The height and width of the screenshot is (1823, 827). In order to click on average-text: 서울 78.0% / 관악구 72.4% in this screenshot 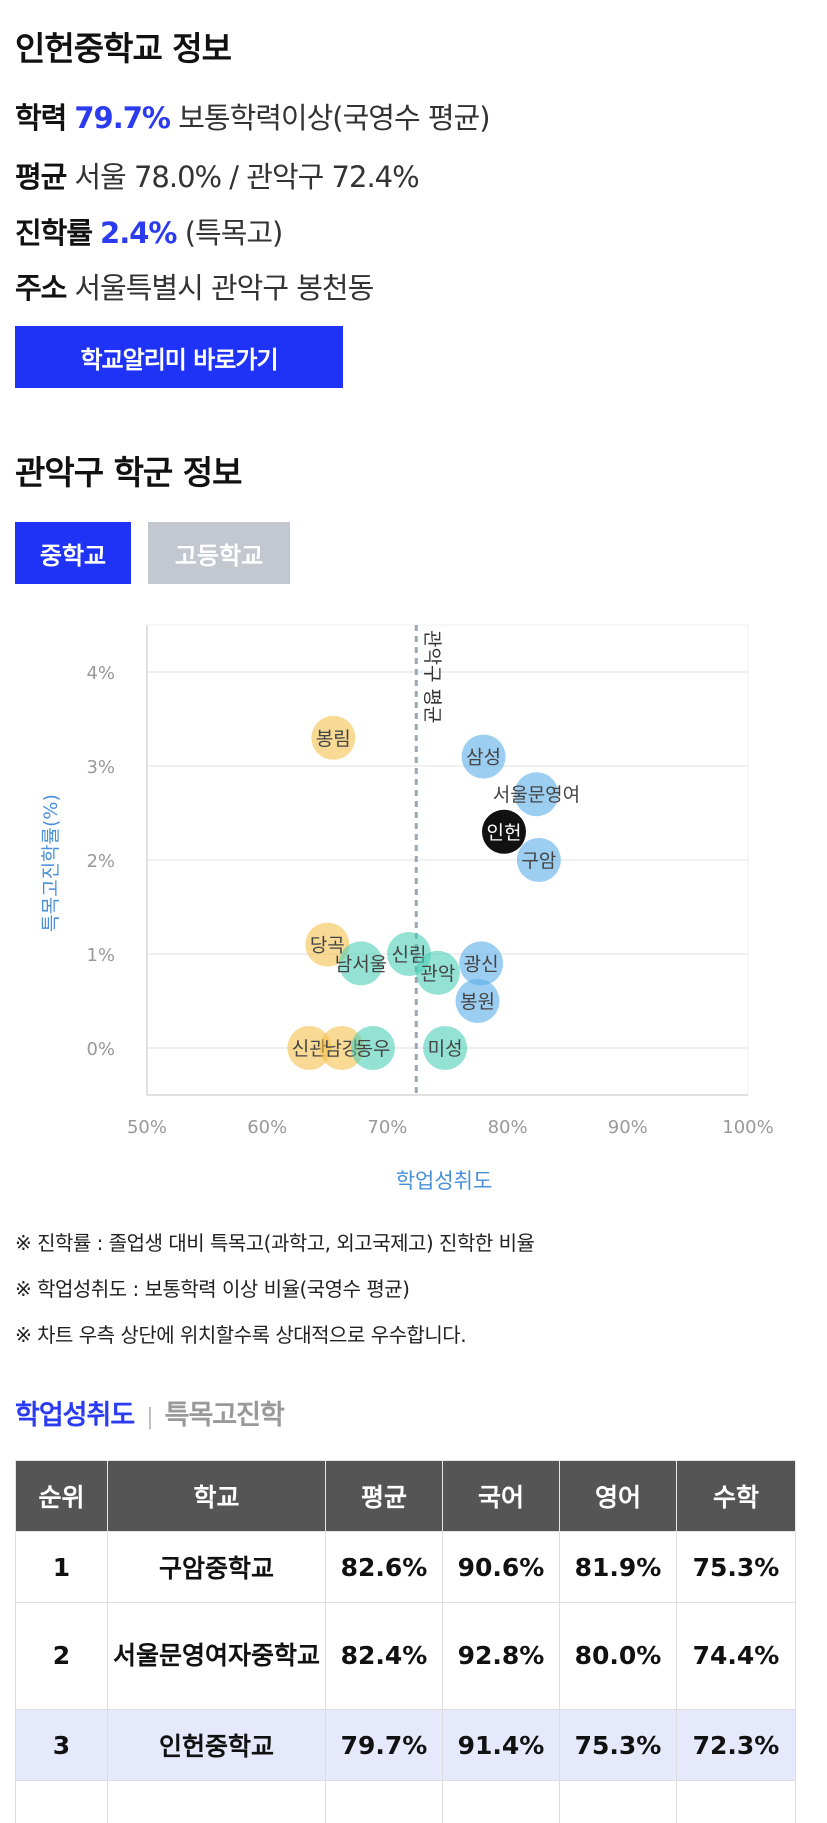, I will do `click(246, 177)`.